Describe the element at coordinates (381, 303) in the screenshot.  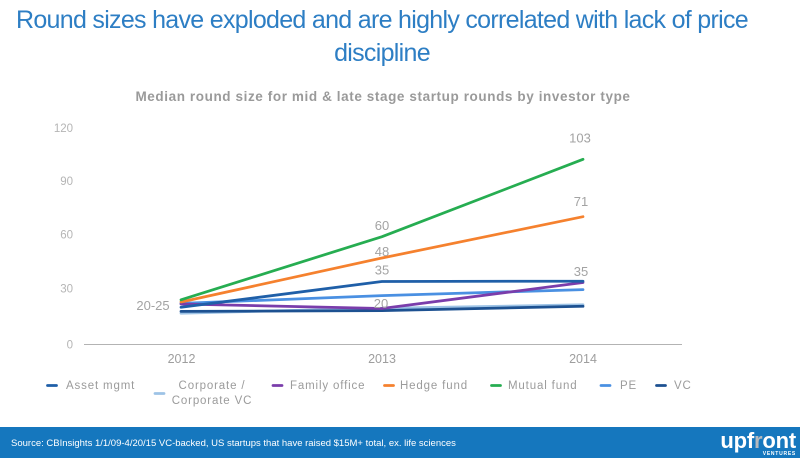
I see `svg-text: 20` at that location.